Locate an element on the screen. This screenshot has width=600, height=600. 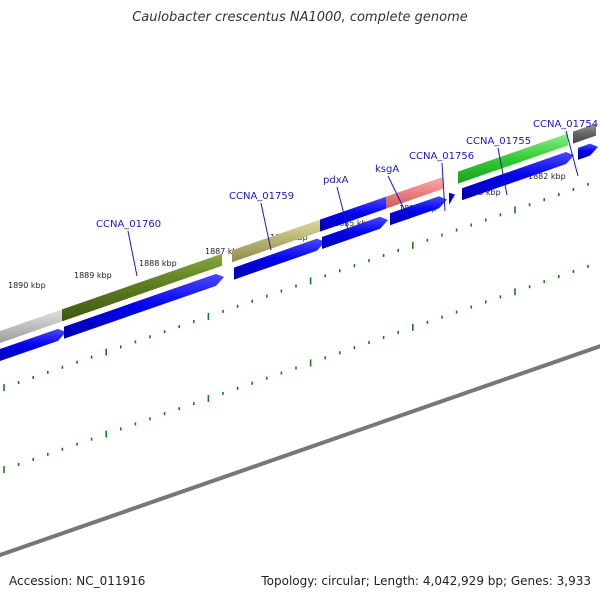
kbp-label: 1888 kbp is located at coordinates (158, 263).